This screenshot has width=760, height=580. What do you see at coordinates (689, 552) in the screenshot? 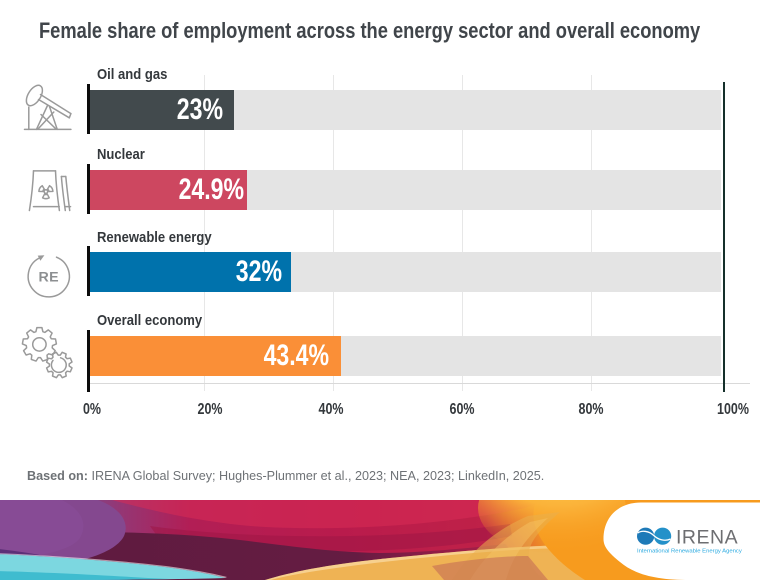
I see `svg-text:International Renewable Energy: International Renewable Energy Agency` at bounding box center [689, 552].